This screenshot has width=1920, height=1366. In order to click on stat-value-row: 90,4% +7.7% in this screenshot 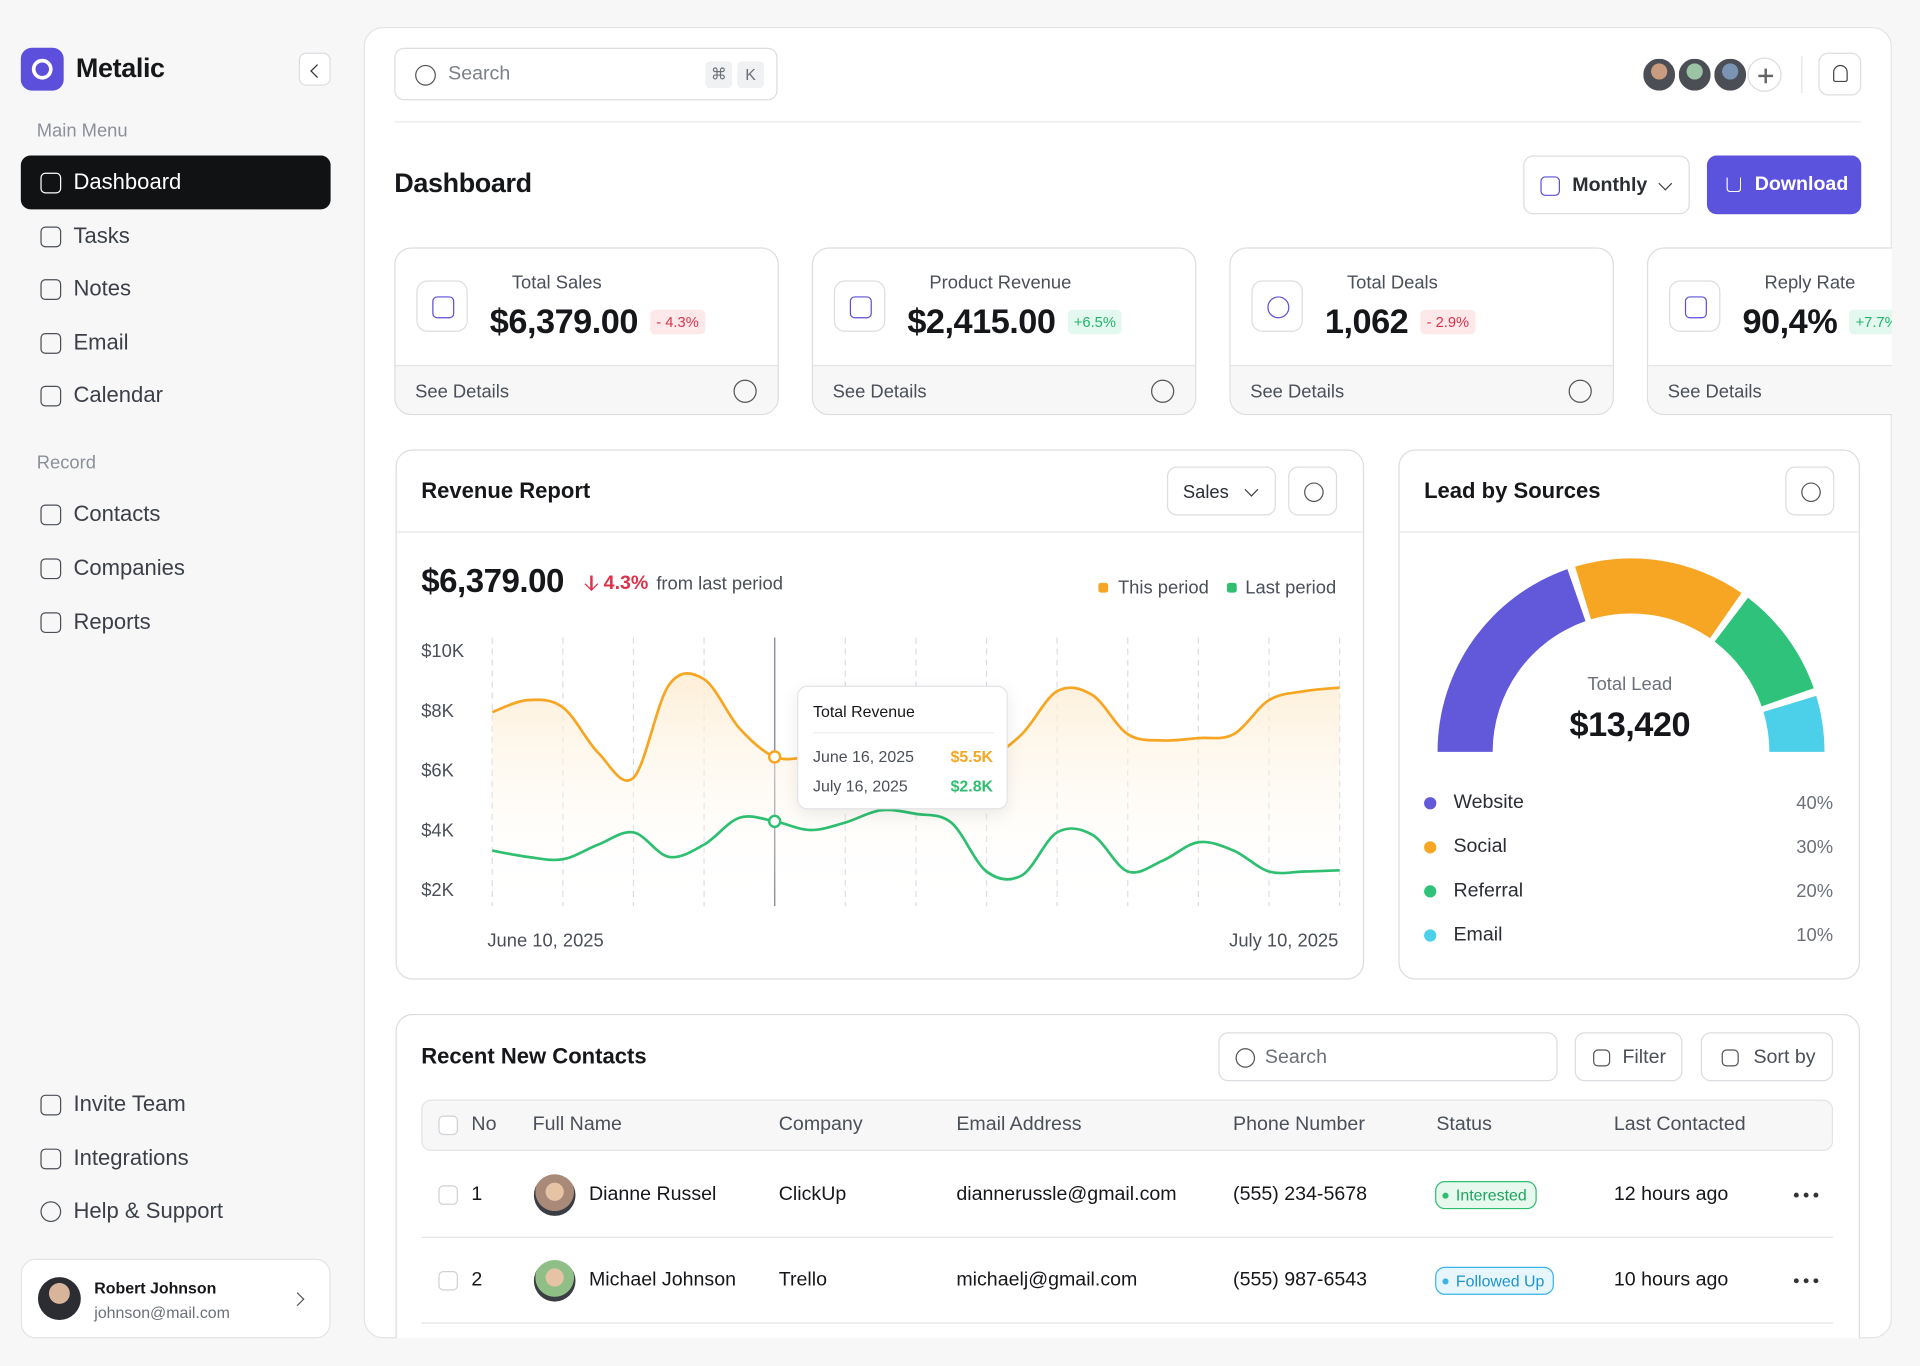, I will do `click(1817, 321)`.